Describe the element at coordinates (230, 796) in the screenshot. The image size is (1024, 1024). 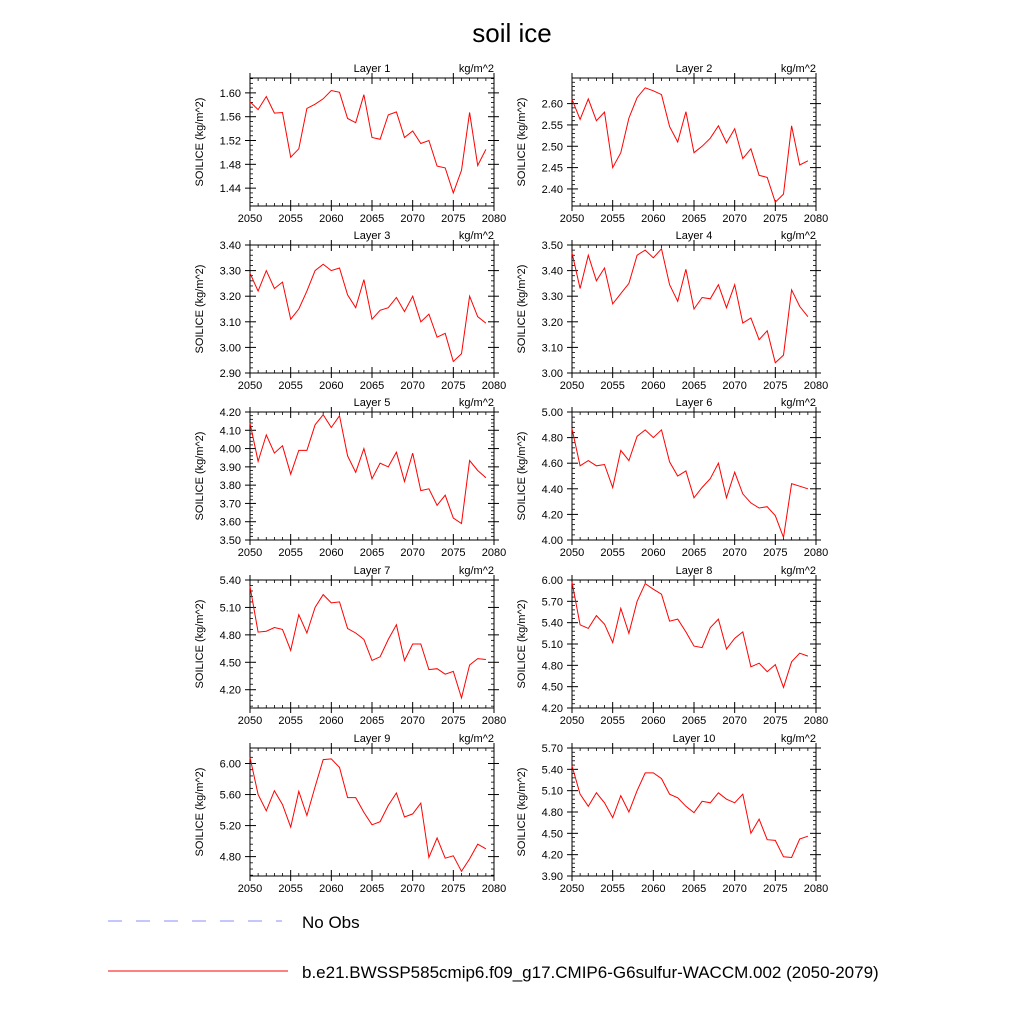
I see `y-tick-label: 5.60` at that location.